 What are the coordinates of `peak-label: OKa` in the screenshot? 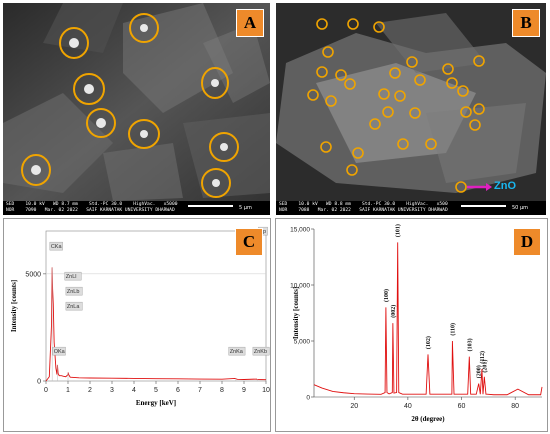 It's located at (60, 352).